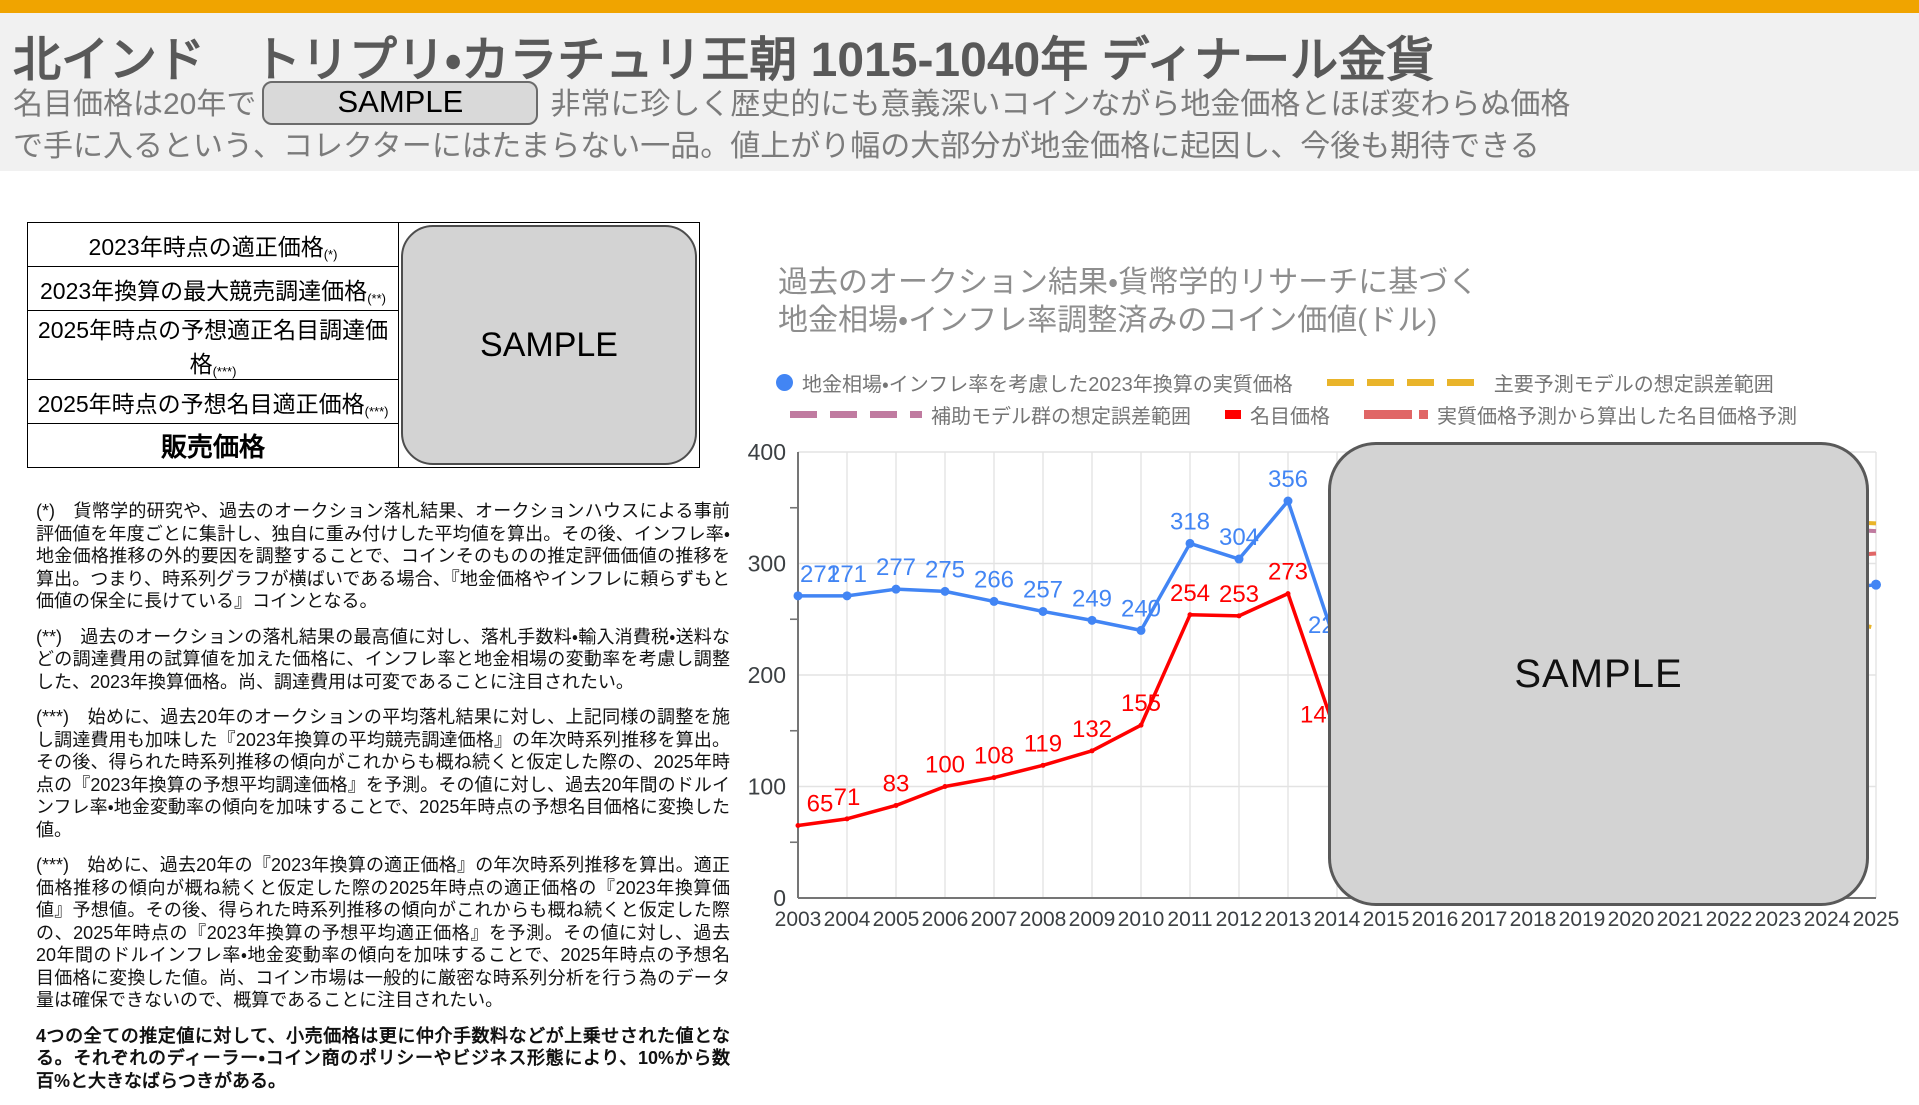 This screenshot has width=1919, height=1105. I want to click on price-row-label: 2025年時点の予想名目適正価格(***), so click(213, 401).